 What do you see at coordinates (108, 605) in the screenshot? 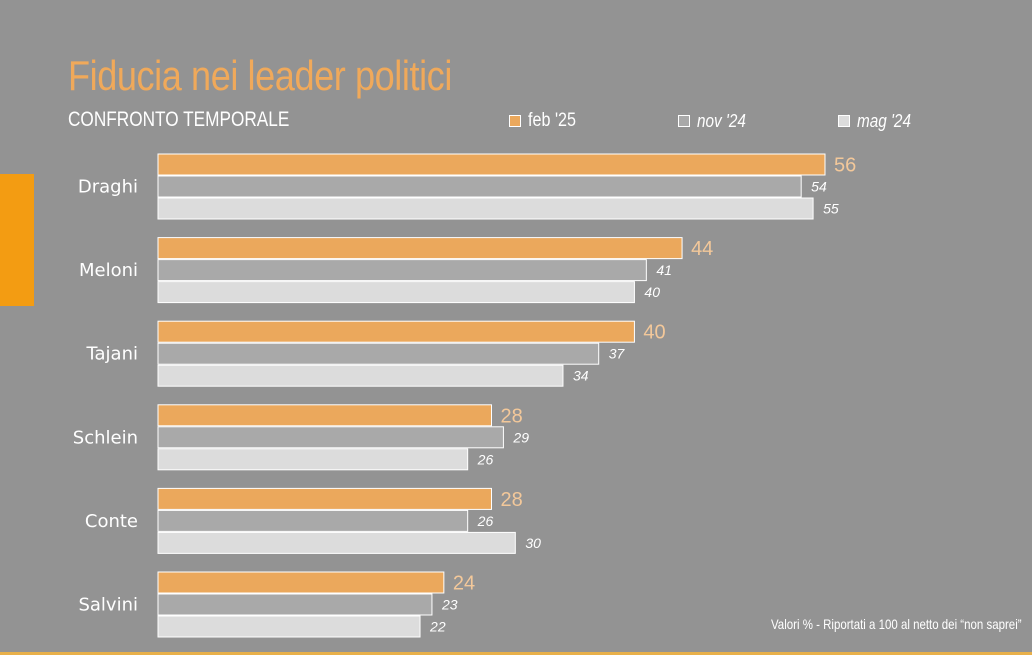
I see `category-label-salvini: Salvini` at bounding box center [108, 605].